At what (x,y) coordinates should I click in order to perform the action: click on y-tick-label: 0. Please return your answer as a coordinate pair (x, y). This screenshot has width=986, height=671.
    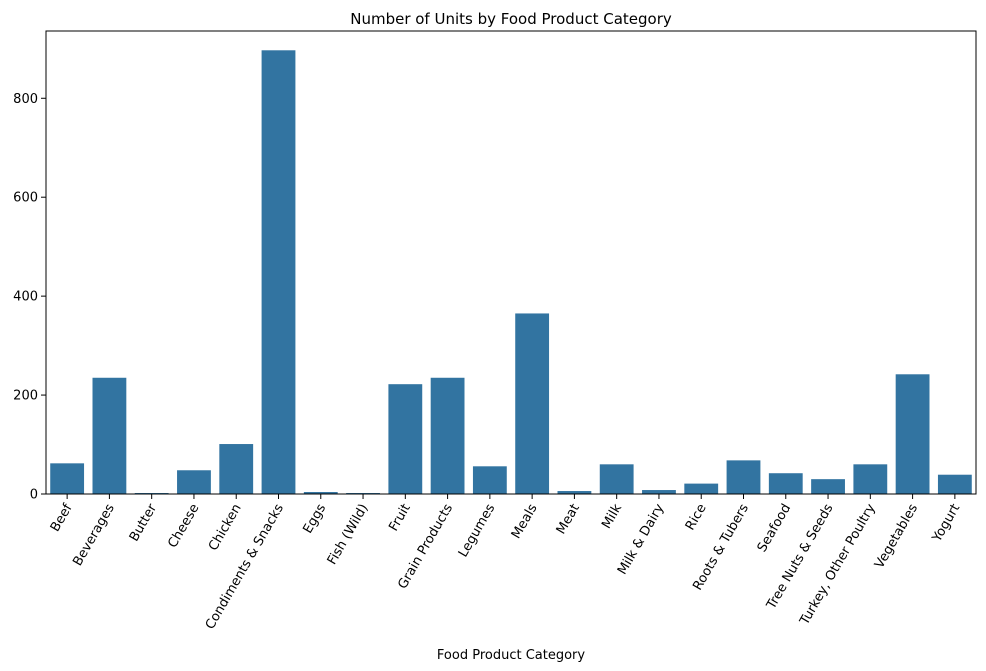
    Looking at the image, I should click on (34, 495).